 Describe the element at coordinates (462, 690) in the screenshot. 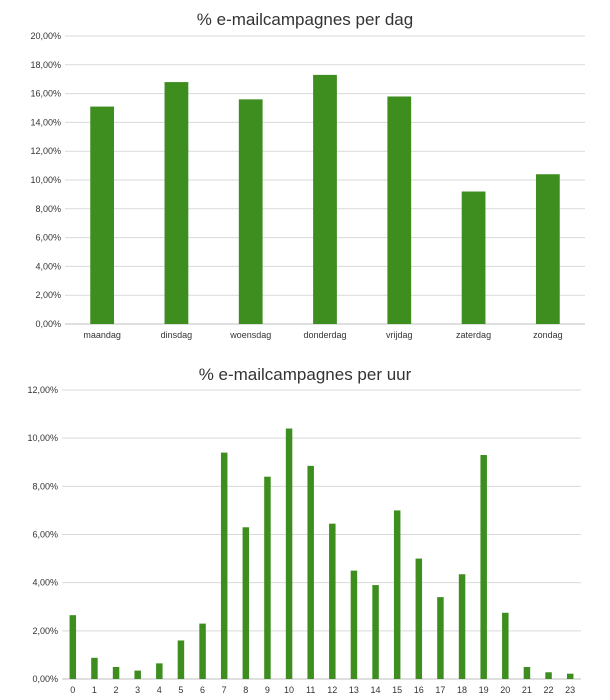

I see `x-tick-label: 18` at that location.